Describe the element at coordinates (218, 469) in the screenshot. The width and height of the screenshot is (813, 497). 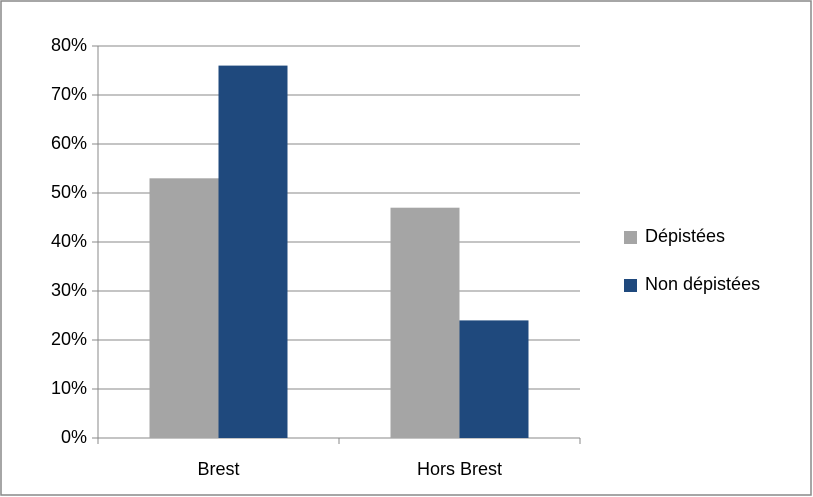
I see `x-tick-label: Brest` at that location.